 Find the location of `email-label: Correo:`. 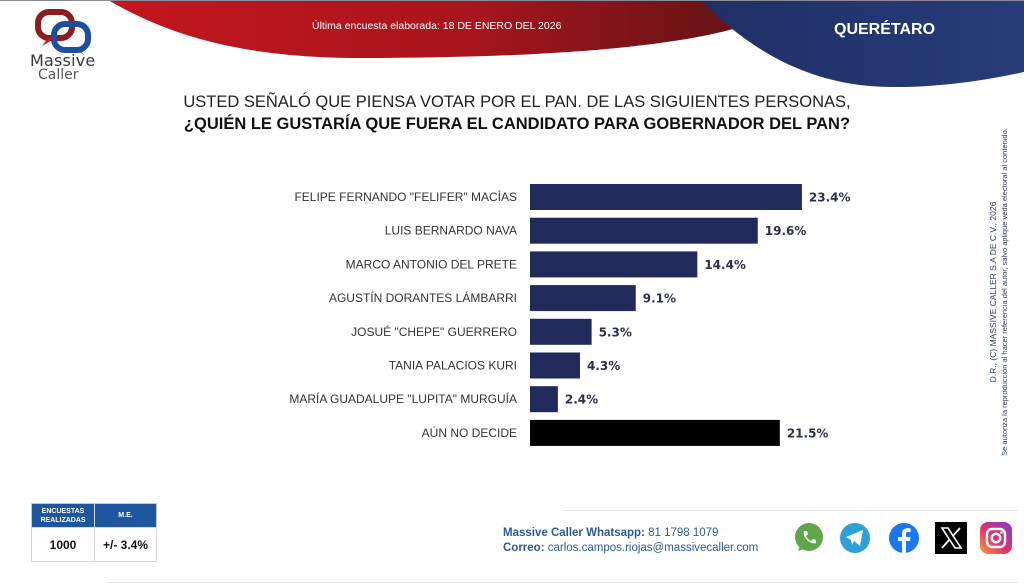

email-label: Correo: is located at coordinates (524, 548).